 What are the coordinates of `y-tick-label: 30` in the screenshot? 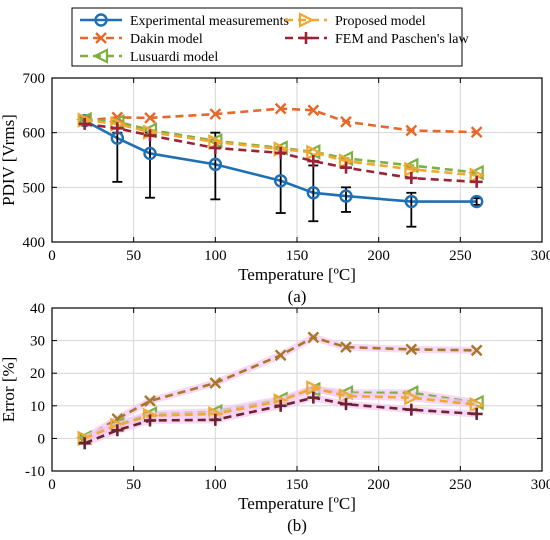 It's located at (37, 342).